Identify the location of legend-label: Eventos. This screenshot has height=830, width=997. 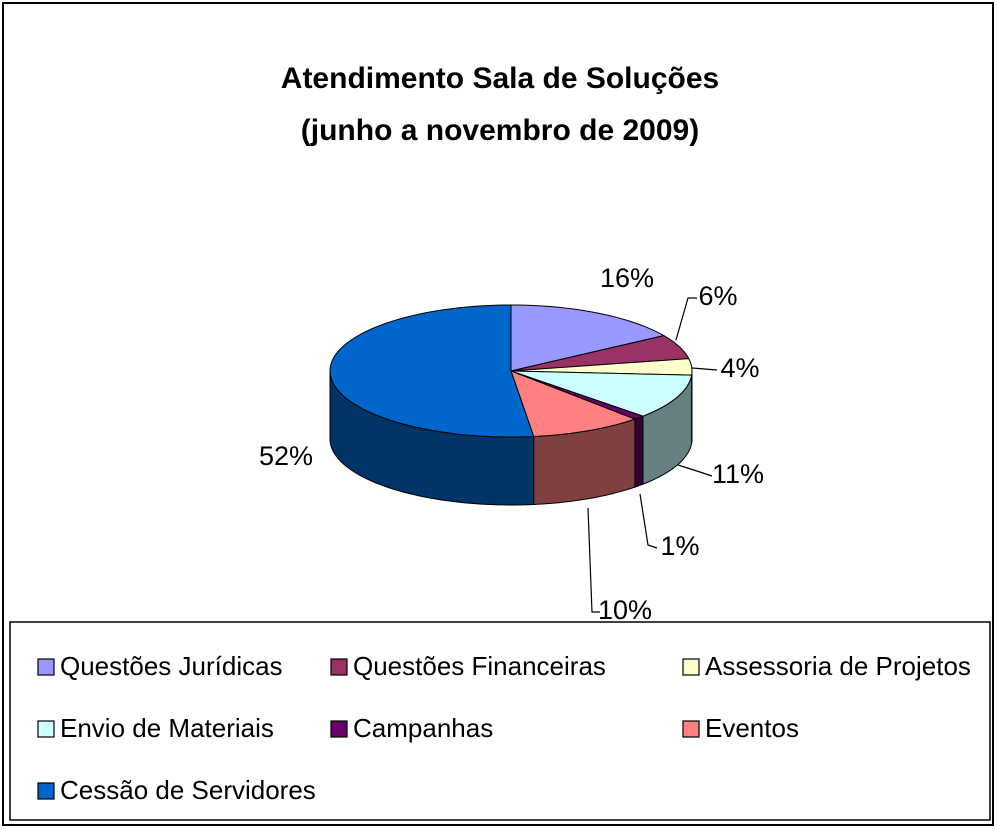
(752, 728).